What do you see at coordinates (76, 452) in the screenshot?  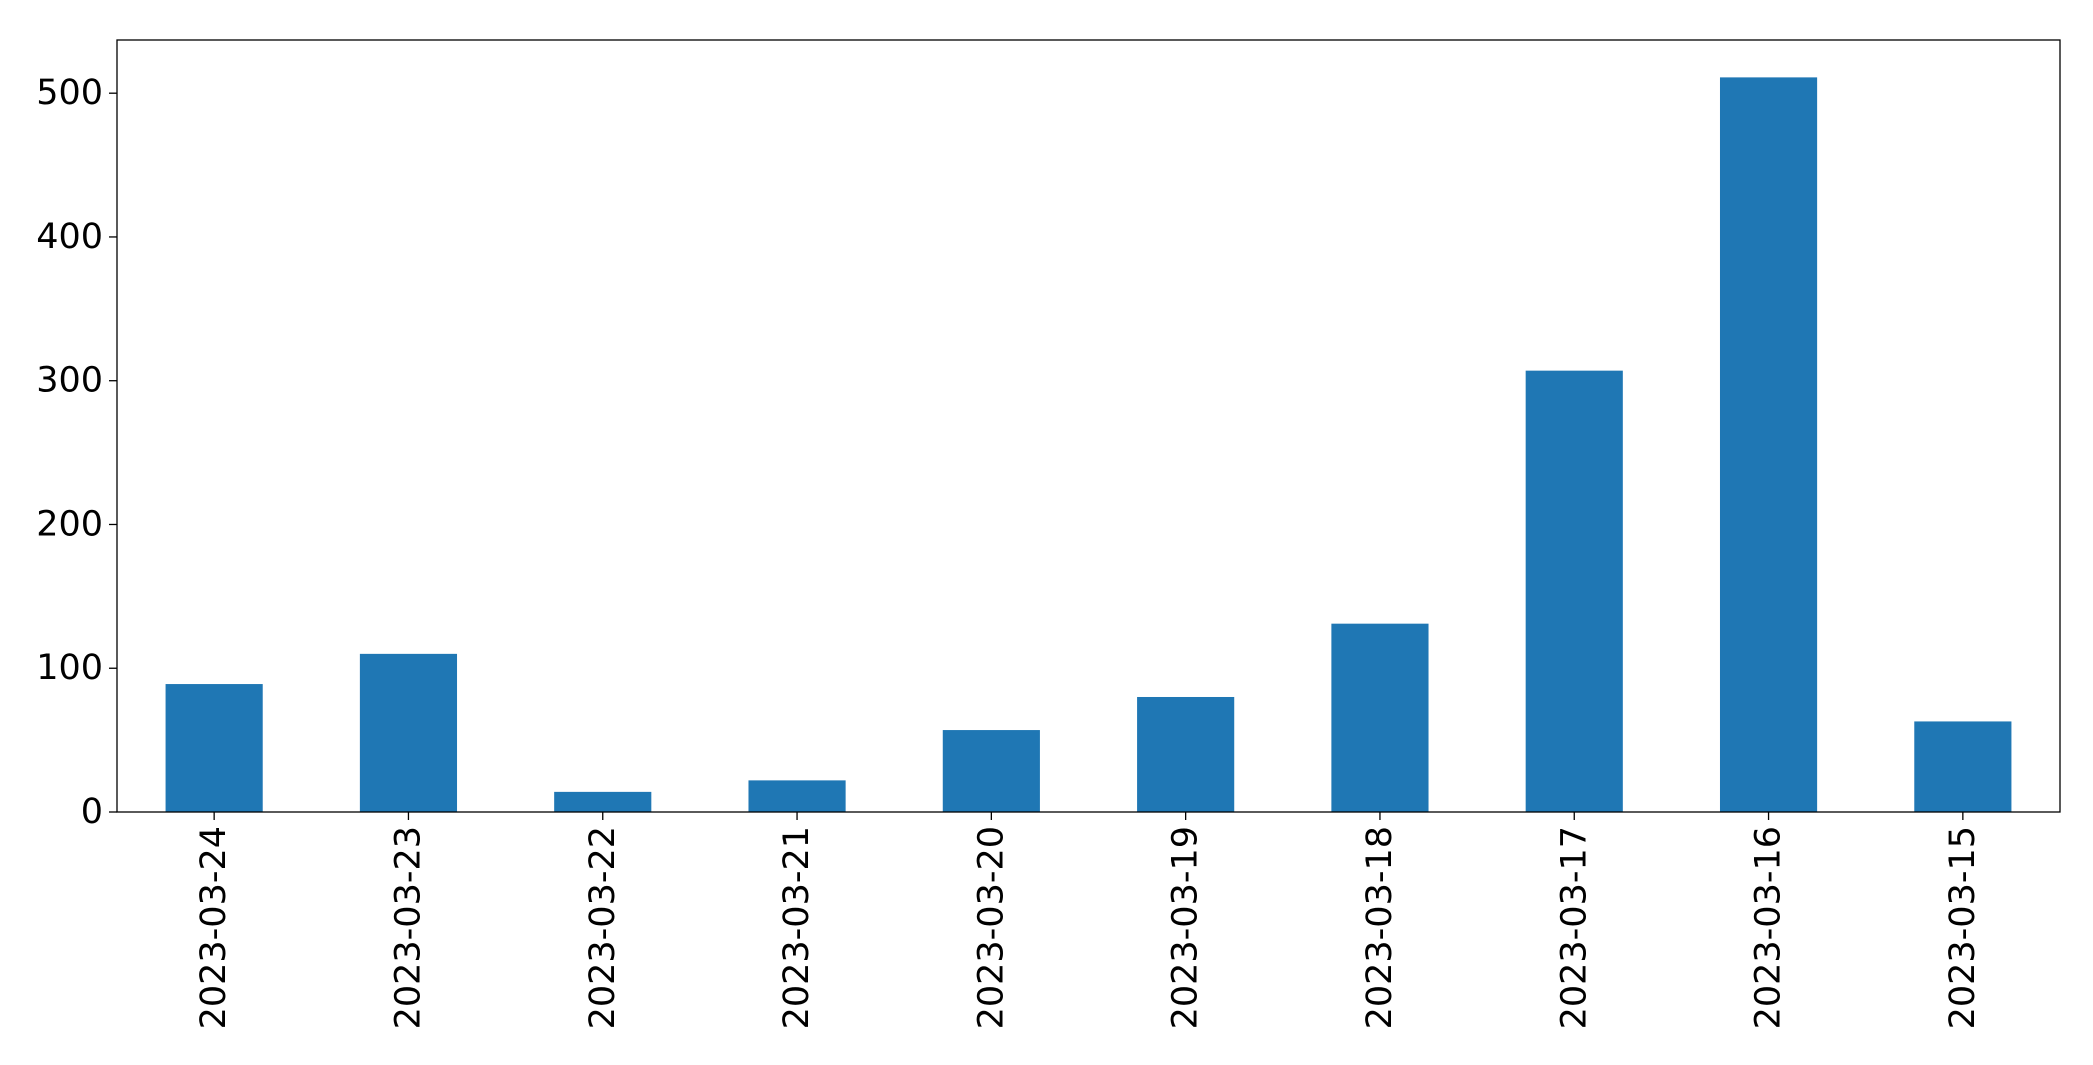 I see `y-axis: 0 100 200 300 400 500` at bounding box center [76, 452].